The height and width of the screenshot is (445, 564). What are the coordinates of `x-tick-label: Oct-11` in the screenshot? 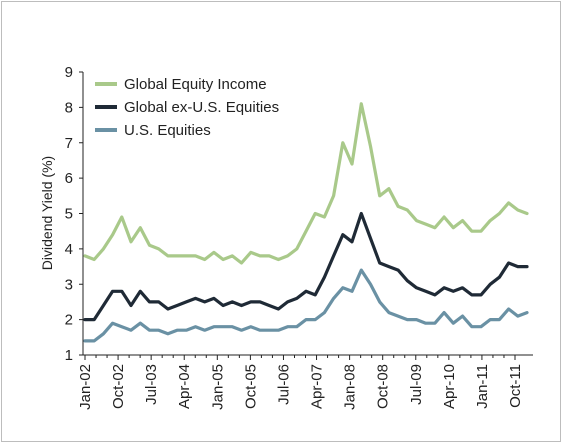 It's located at (515, 386).